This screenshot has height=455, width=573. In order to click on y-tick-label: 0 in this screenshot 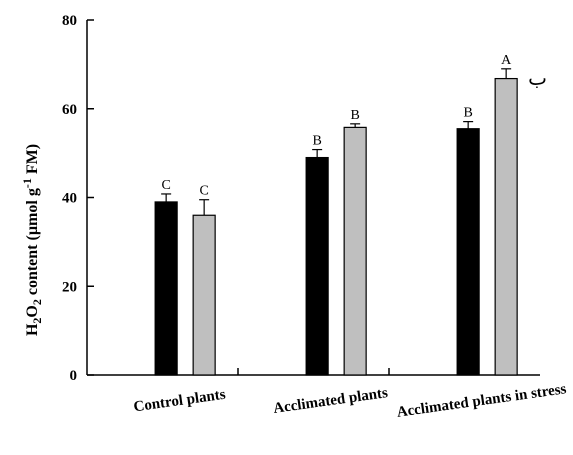, I will do `click(74, 376)`.